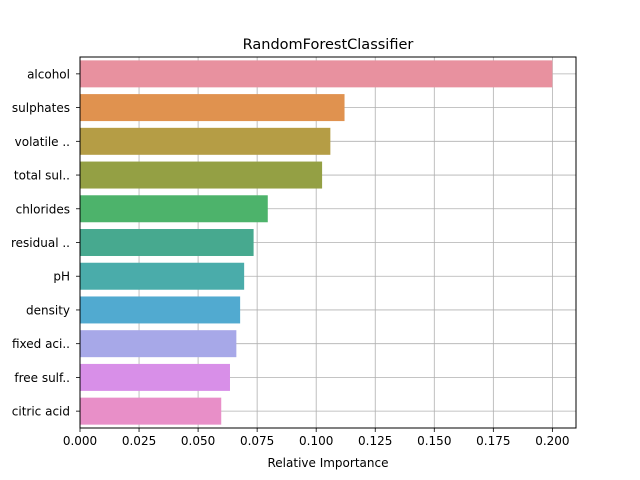  What do you see at coordinates (42, 378) in the screenshot?
I see `y-tick-label: free sulf..` at bounding box center [42, 378].